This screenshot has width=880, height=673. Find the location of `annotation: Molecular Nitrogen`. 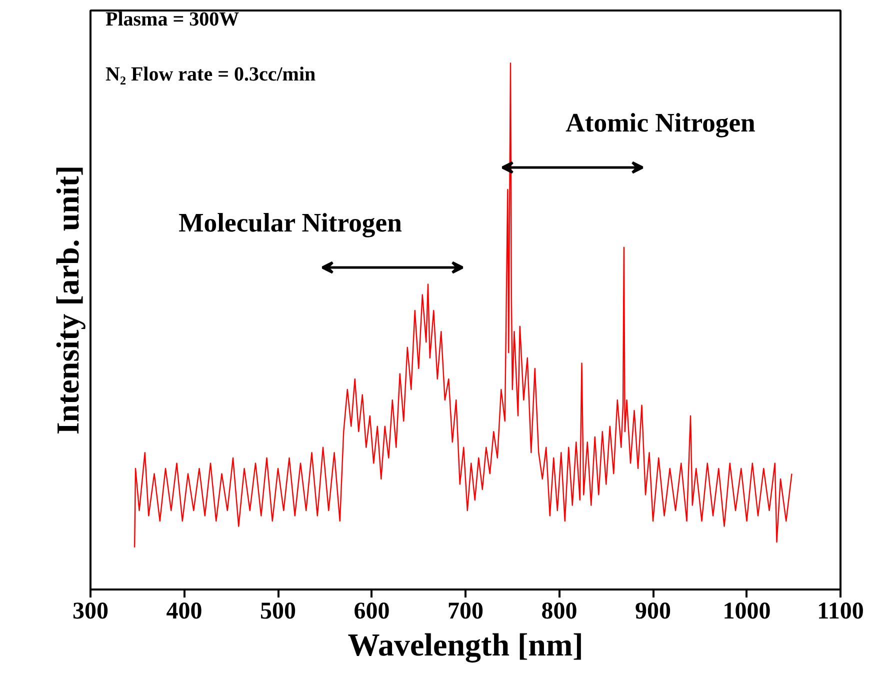

annotation: Molecular Nitrogen is located at coordinates (290, 223).